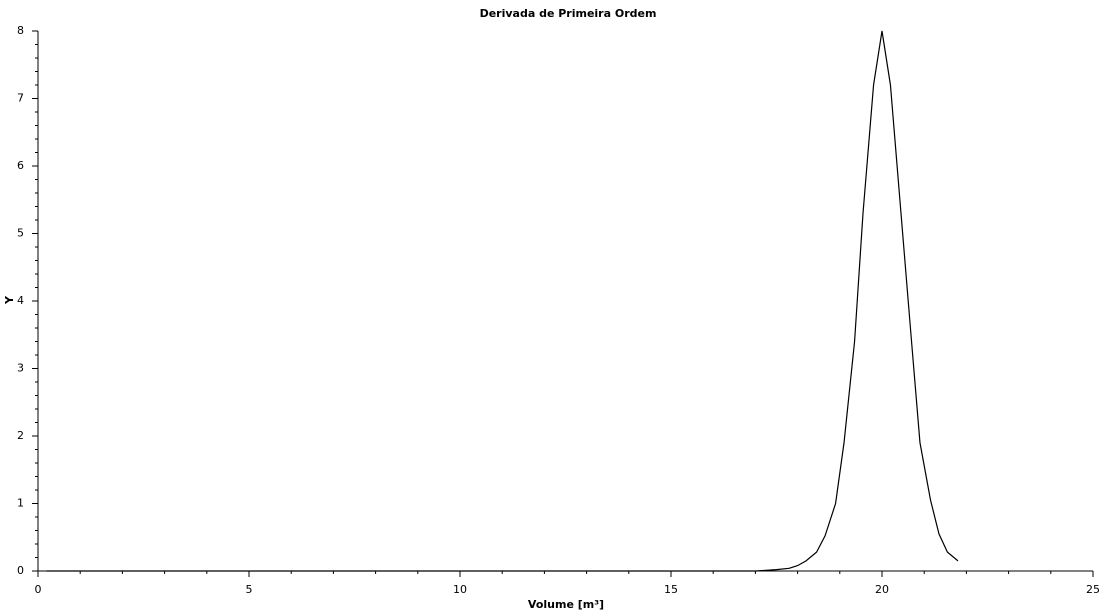 The height and width of the screenshot is (616, 1106). Describe the element at coordinates (566, 604) in the screenshot. I see `x-axis-label: Volume [m³]` at that location.